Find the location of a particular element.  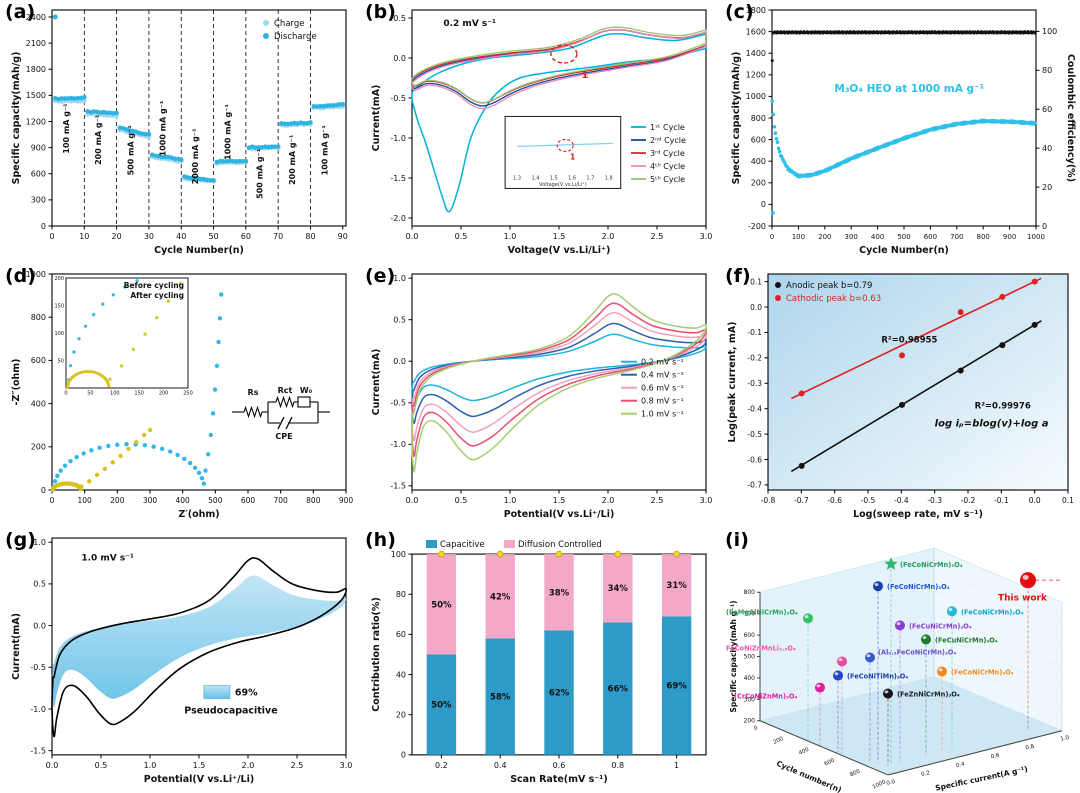

svg-text: Scan Rate(mV s⁻¹) is located at coordinates (559, 779).